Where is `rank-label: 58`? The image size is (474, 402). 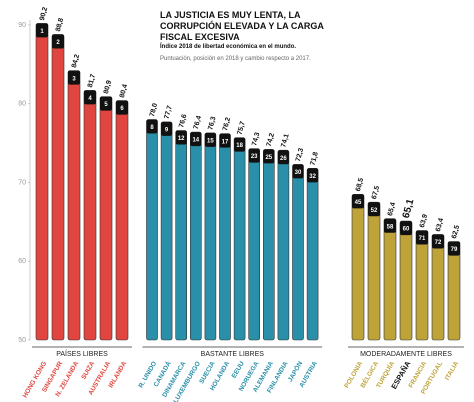
rank-label: 58 is located at coordinates (390, 227).